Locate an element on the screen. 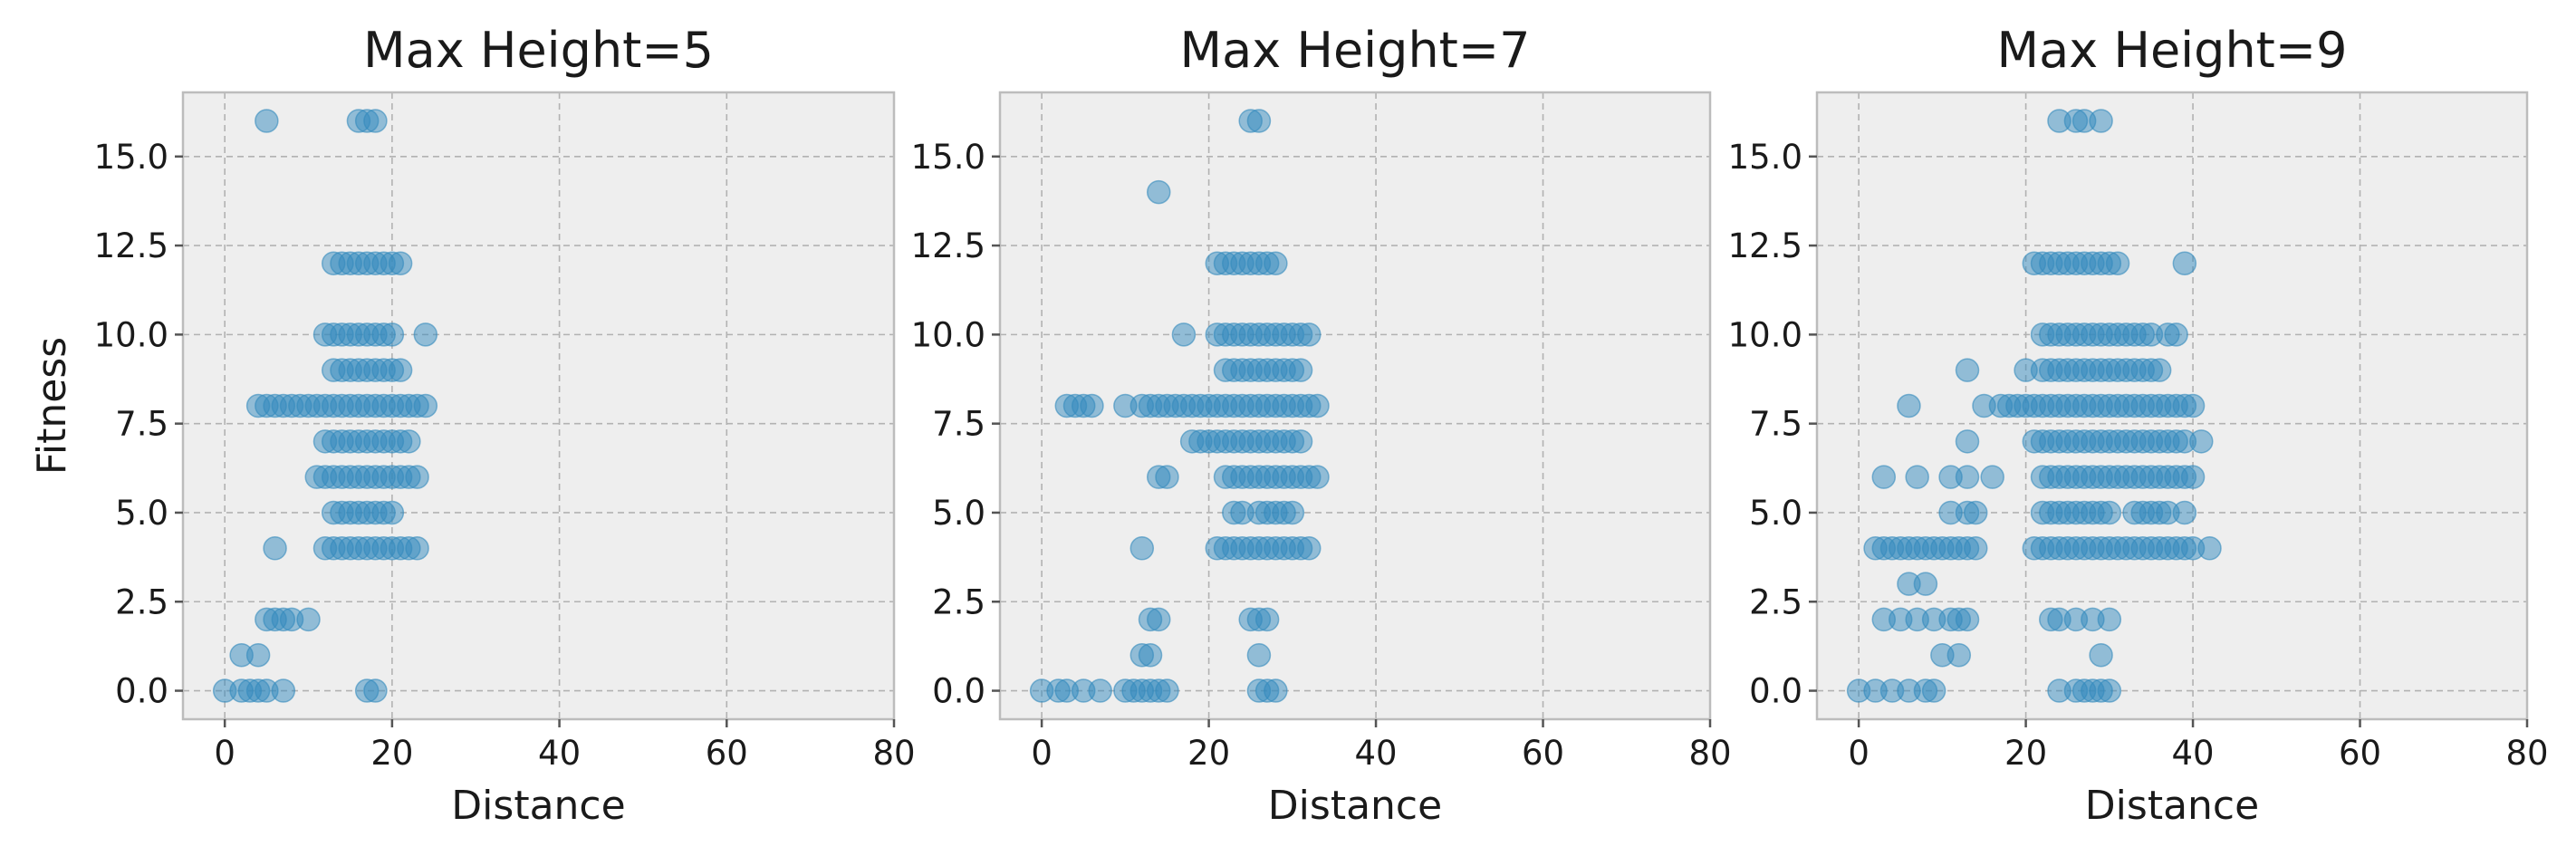 The height and width of the screenshot is (856, 2576). y-tick-label: 7.5 is located at coordinates (1775, 425).